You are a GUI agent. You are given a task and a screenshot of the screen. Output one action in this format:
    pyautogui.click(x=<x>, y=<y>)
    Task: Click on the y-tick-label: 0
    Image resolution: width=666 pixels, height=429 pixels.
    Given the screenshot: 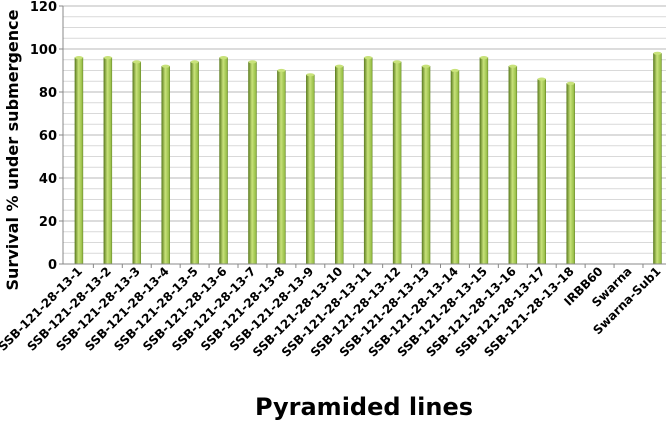 What is the action you would take?
    pyautogui.click(x=52, y=265)
    